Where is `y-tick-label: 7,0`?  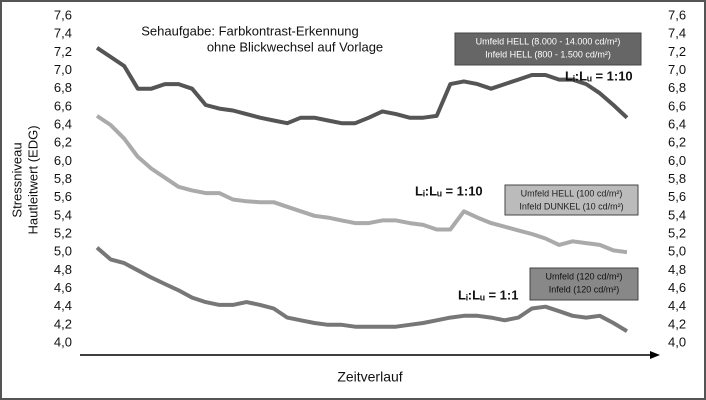
y-tick-label: 7,0 is located at coordinates (63, 69).